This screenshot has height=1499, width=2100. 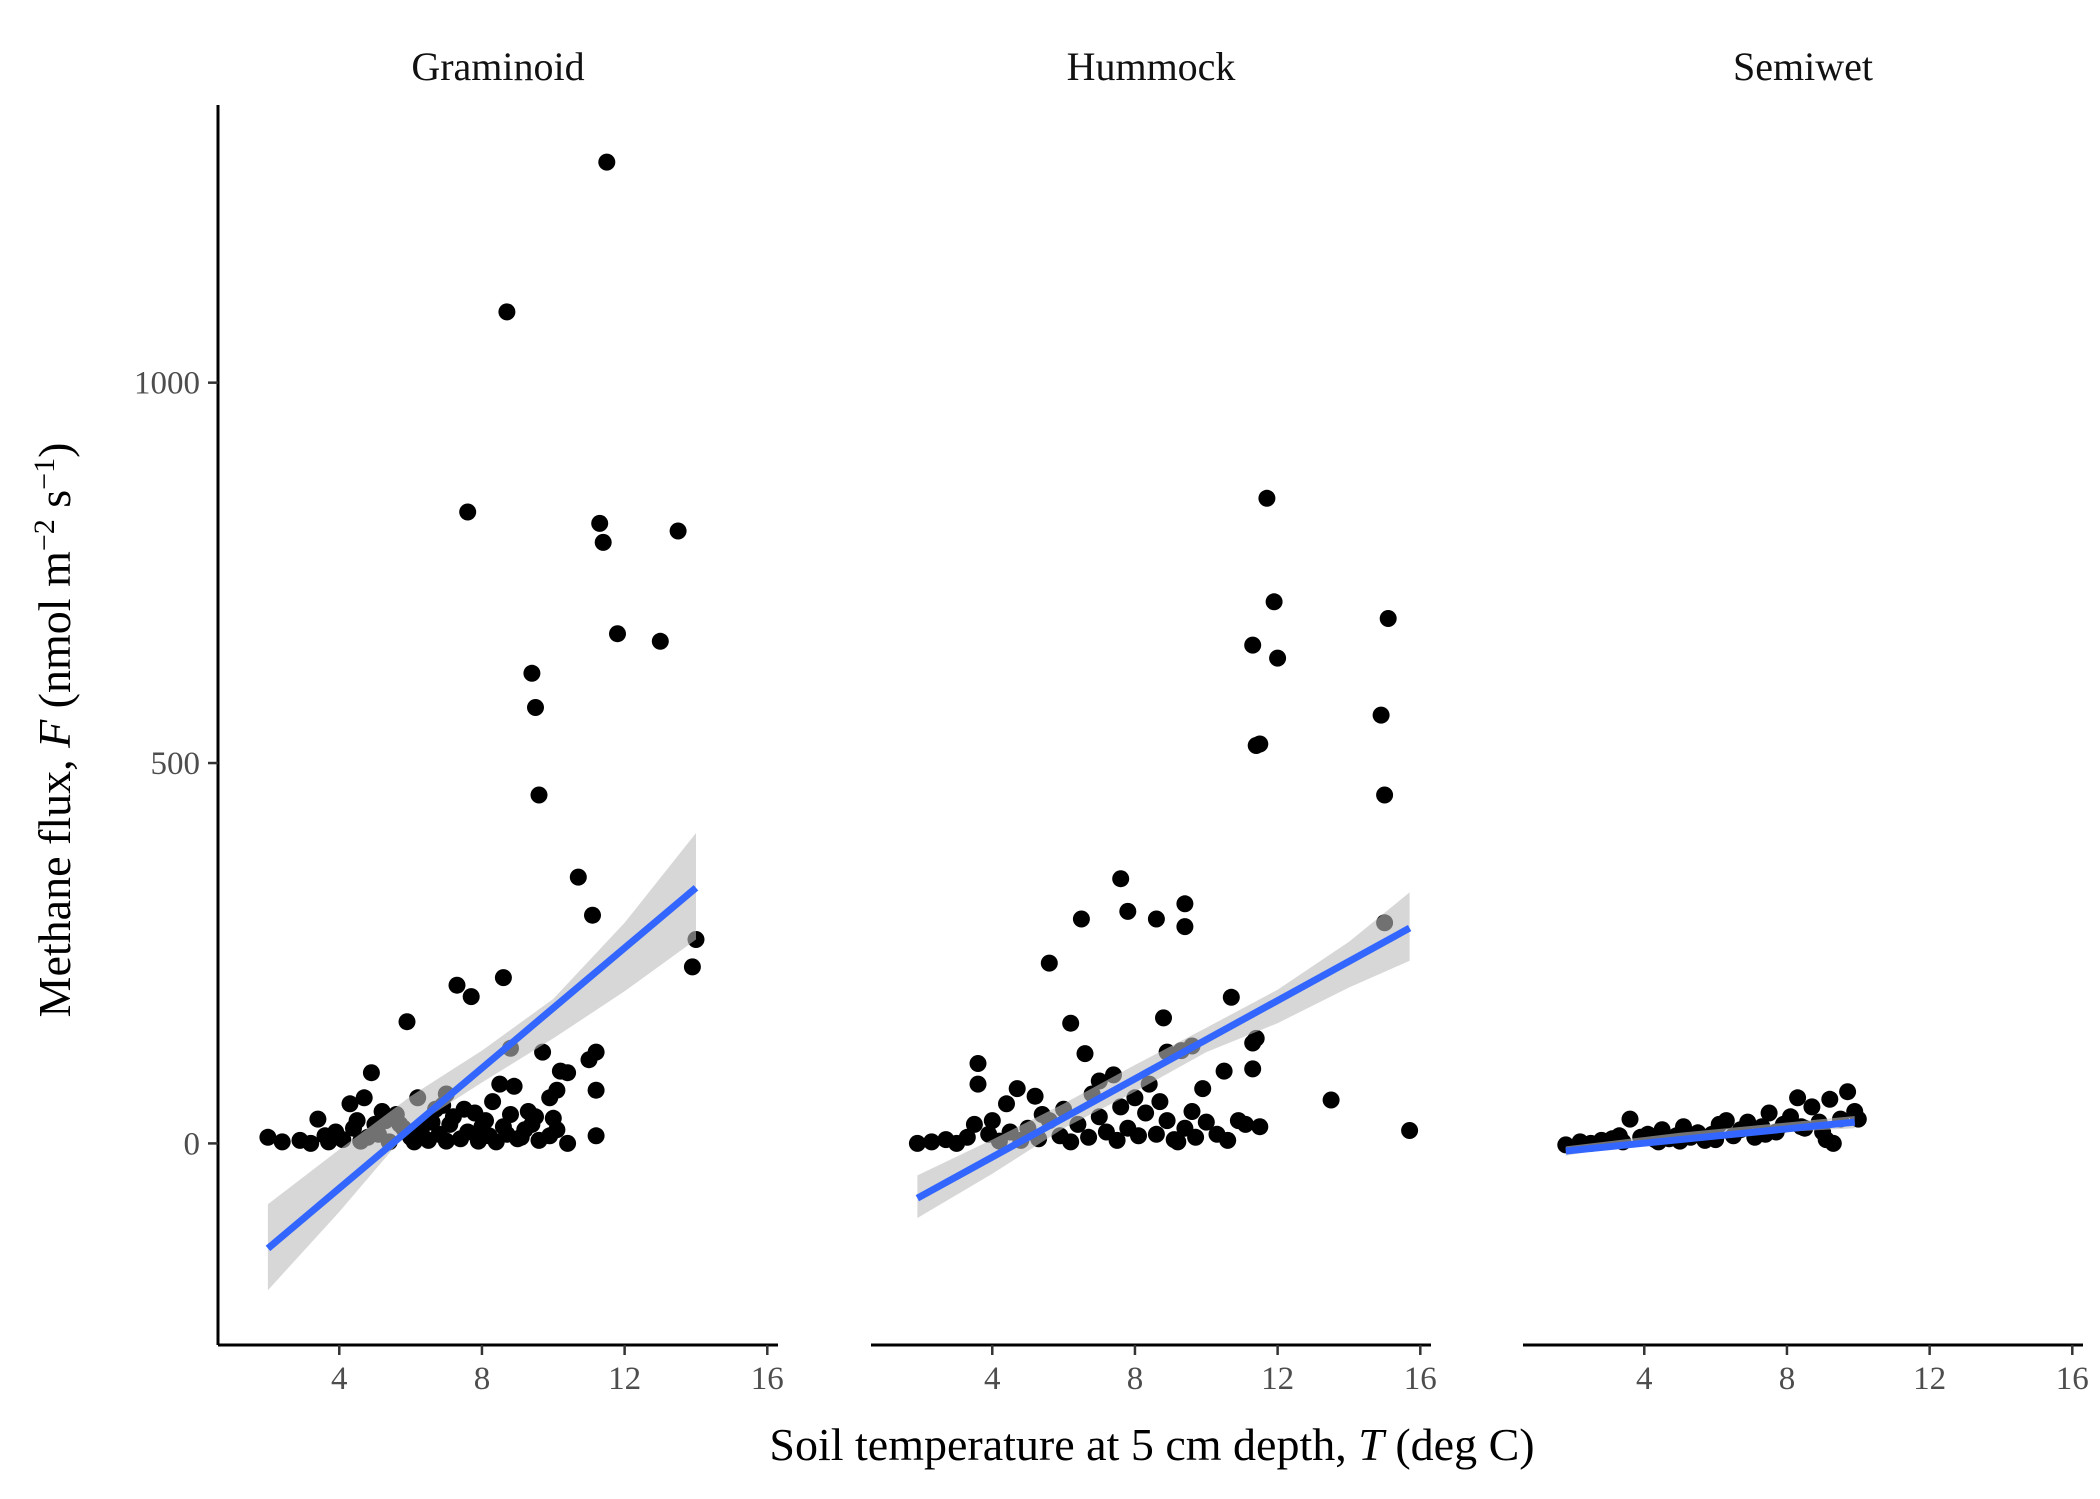 I want to click on y-tick-label: 0, so click(x=192, y=1144).